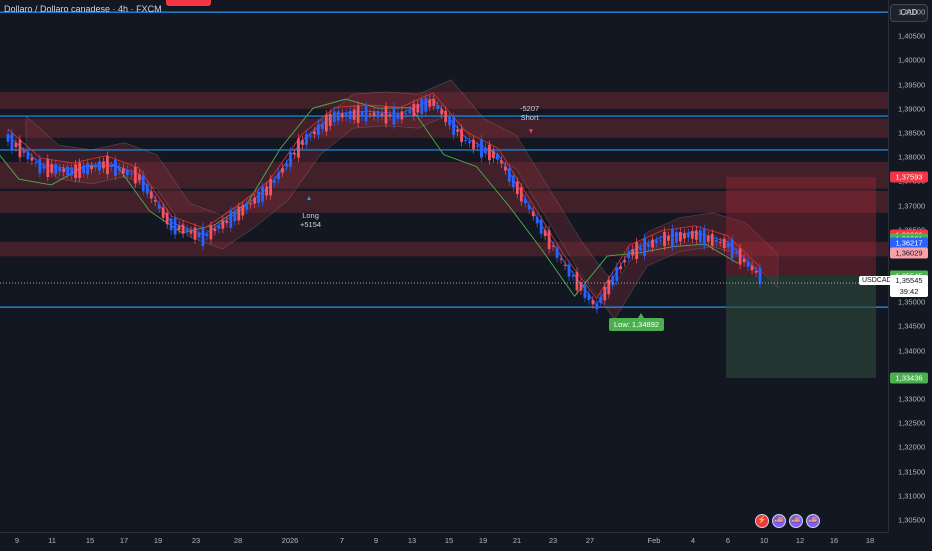  What do you see at coordinates (637, 324) in the screenshot?
I see `low-price-label: Low: 1,34892` at bounding box center [637, 324].